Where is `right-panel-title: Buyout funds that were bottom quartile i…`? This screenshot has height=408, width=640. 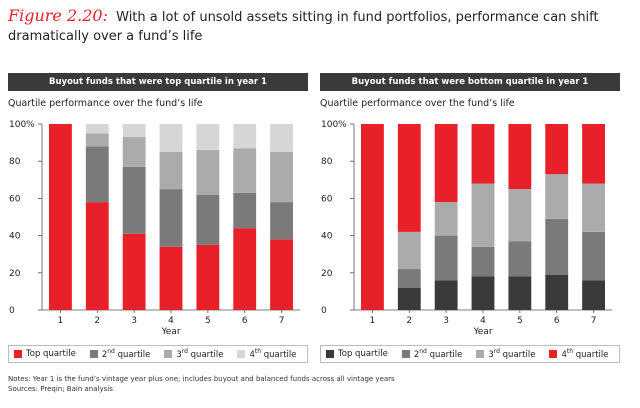
right-panel-title: Buyout funds that were bottom quartile i… is located at coordinates (470, 82).